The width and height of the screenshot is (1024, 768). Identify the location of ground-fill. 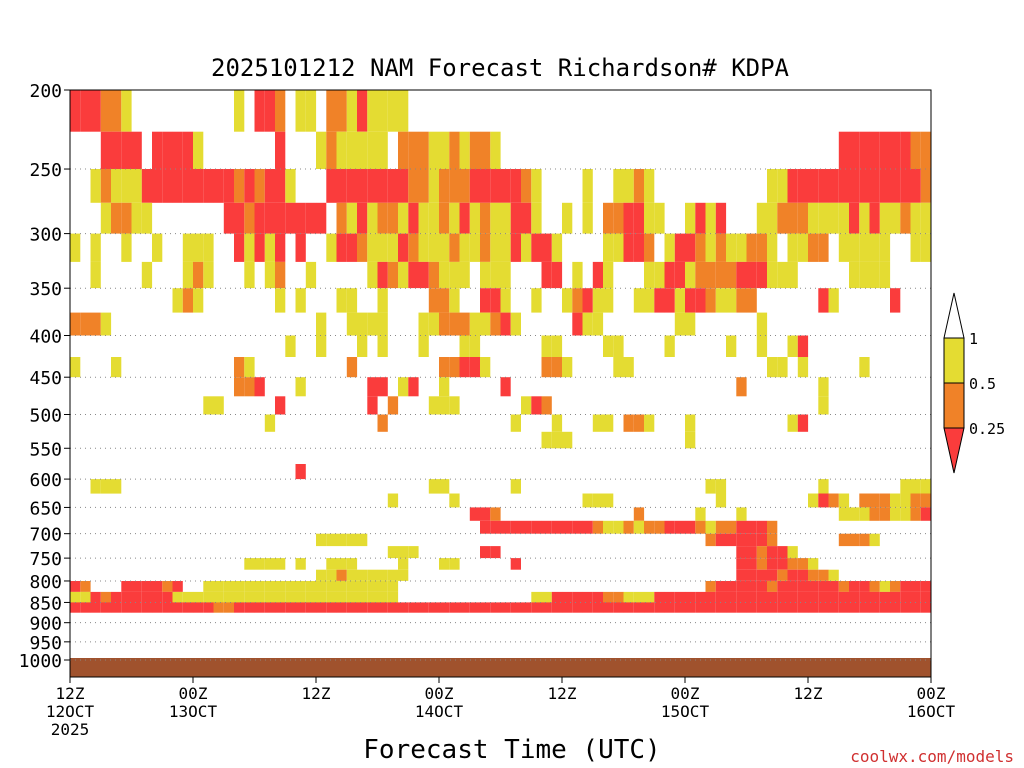
(500, 667).